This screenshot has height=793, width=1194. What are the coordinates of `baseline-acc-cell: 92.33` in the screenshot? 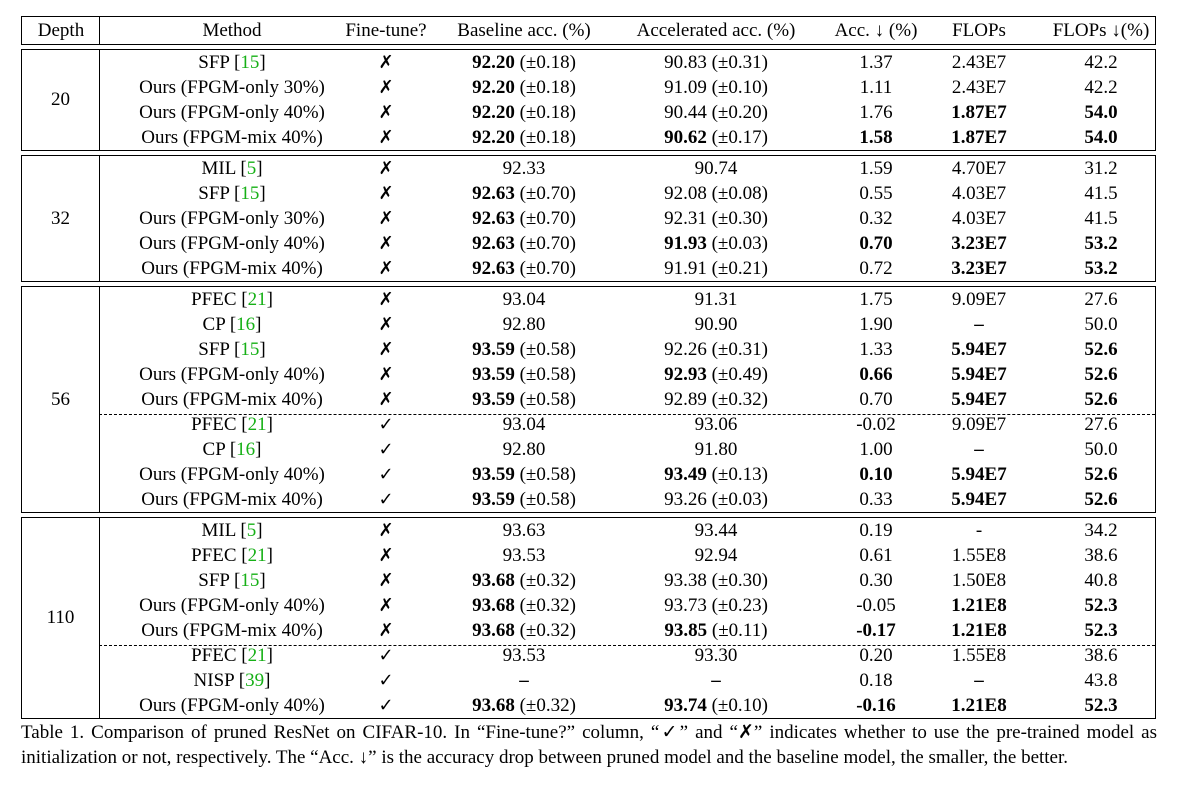 It's located at (524, 168).